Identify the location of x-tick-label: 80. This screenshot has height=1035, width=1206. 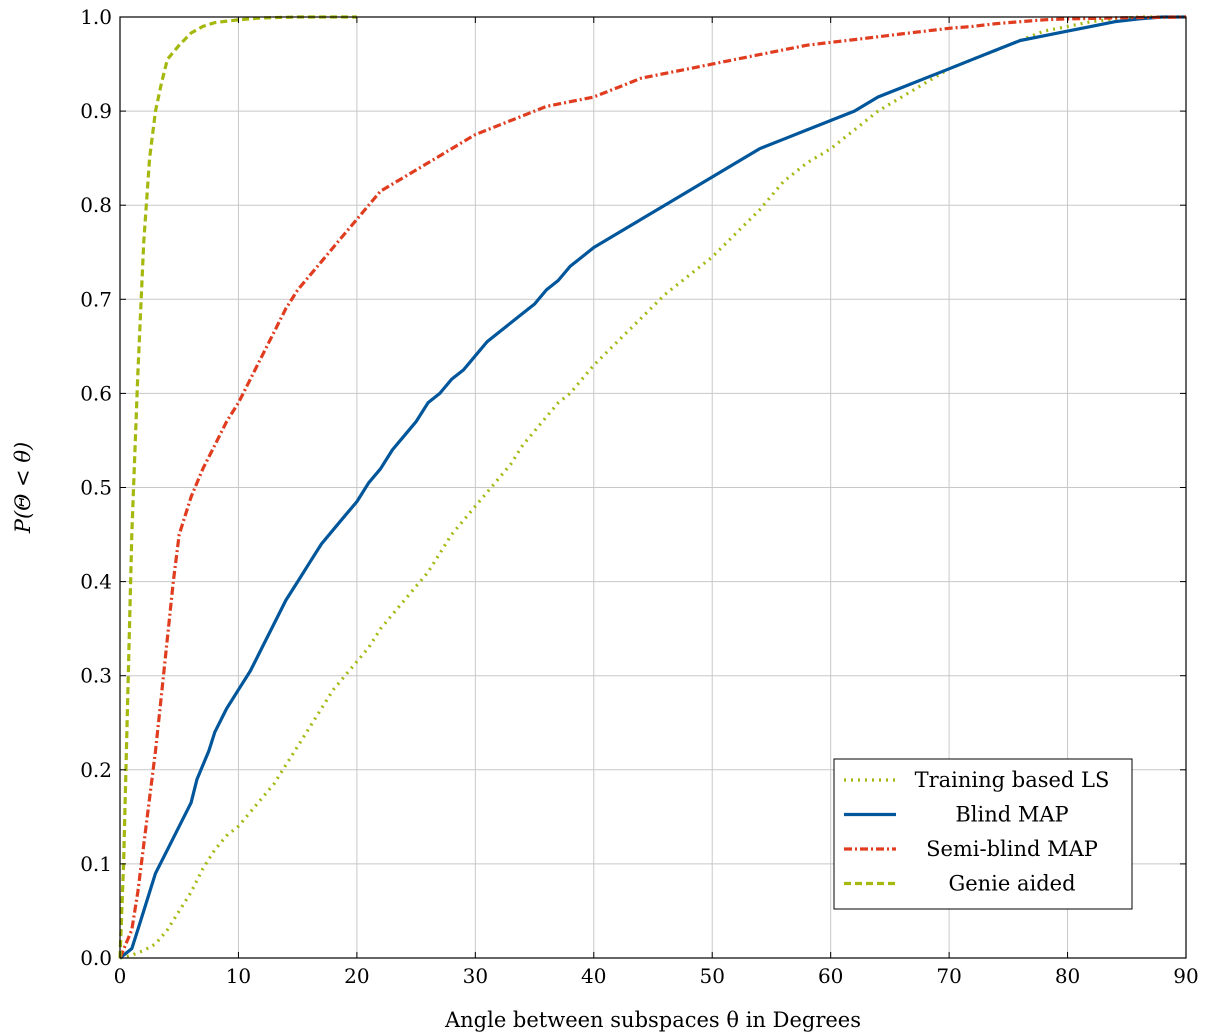
(1067, 976).